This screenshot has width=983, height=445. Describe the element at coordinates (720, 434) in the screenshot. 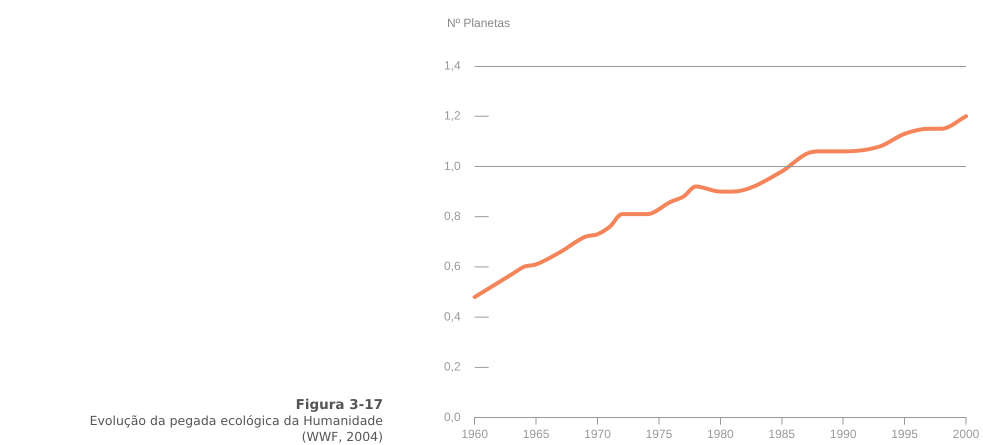

I see `x-tick-label: 1980` at that location.